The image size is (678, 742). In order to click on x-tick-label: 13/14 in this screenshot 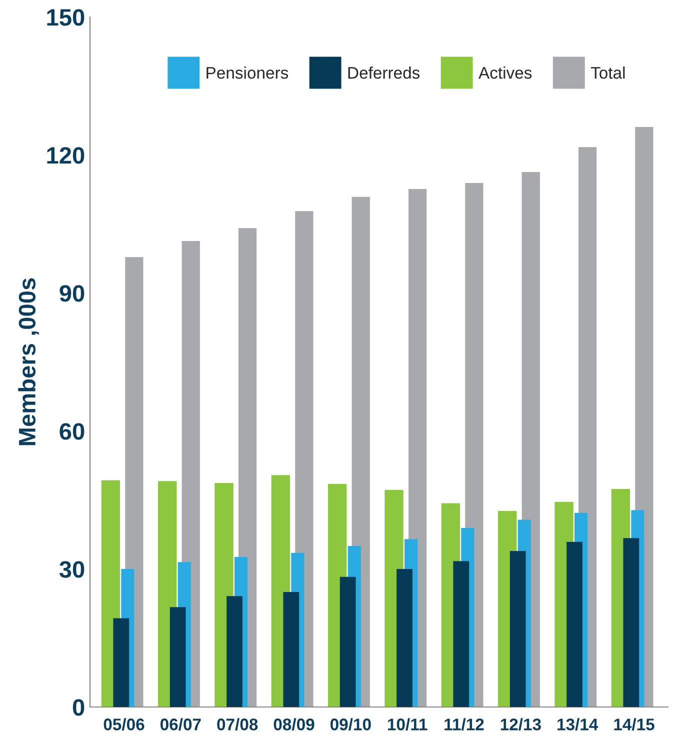, I will do `click(578, 724)`.